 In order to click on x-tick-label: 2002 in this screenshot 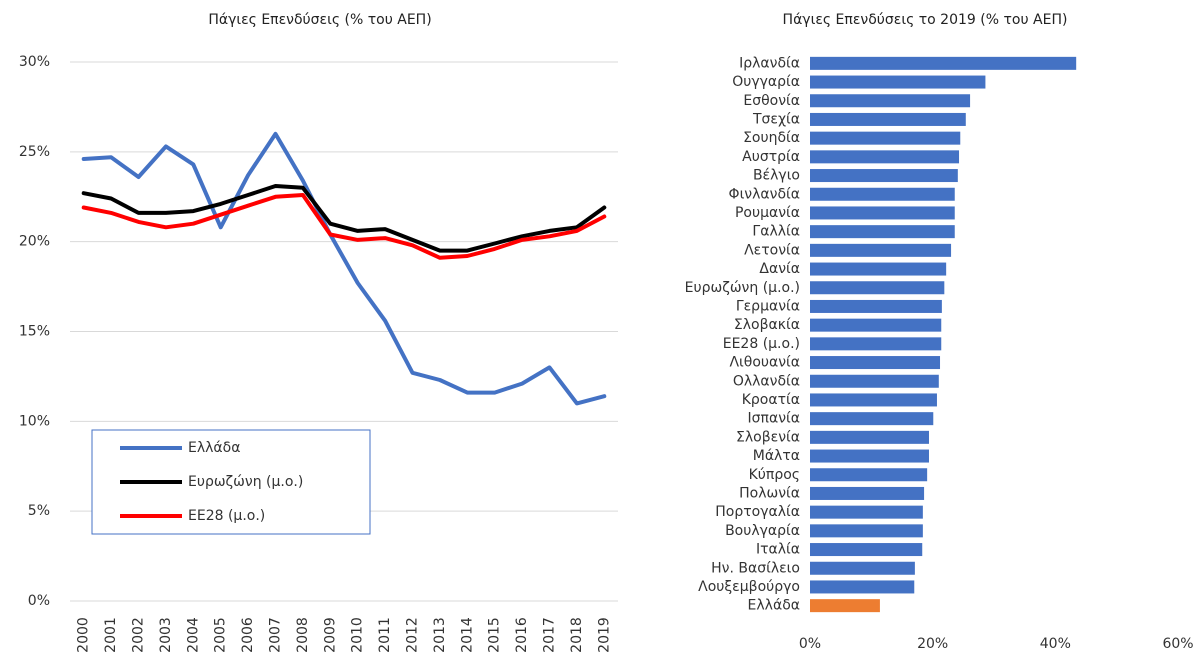, I will do `click(139, 635)`.